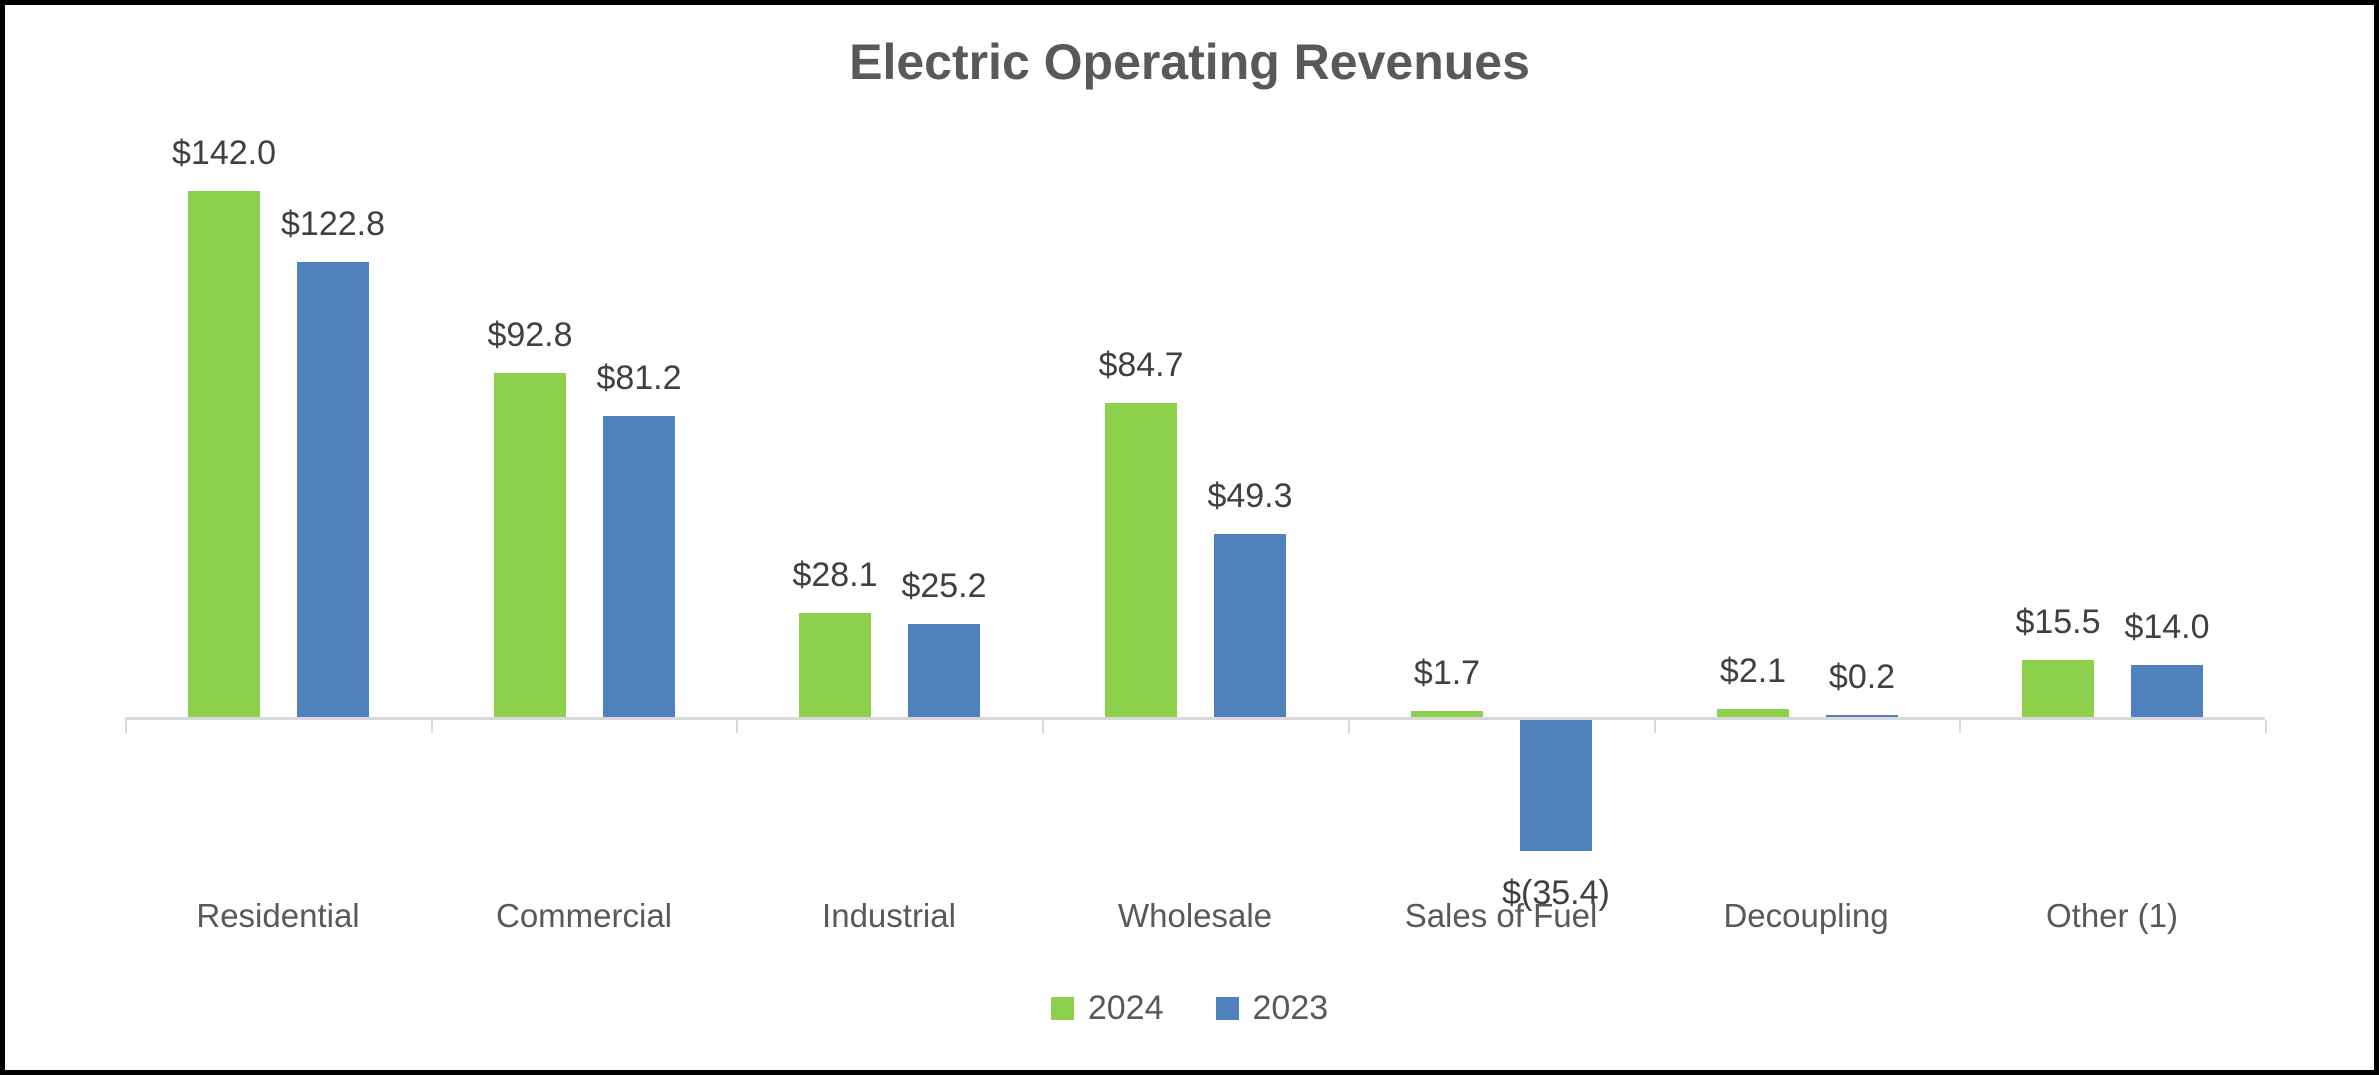 The width and height of the screenshot is (2379, 1075). Describe the element at coordinates (2167, 627) in the screenshot. I see `data-label-2023-other-1: $14.0` at that location.